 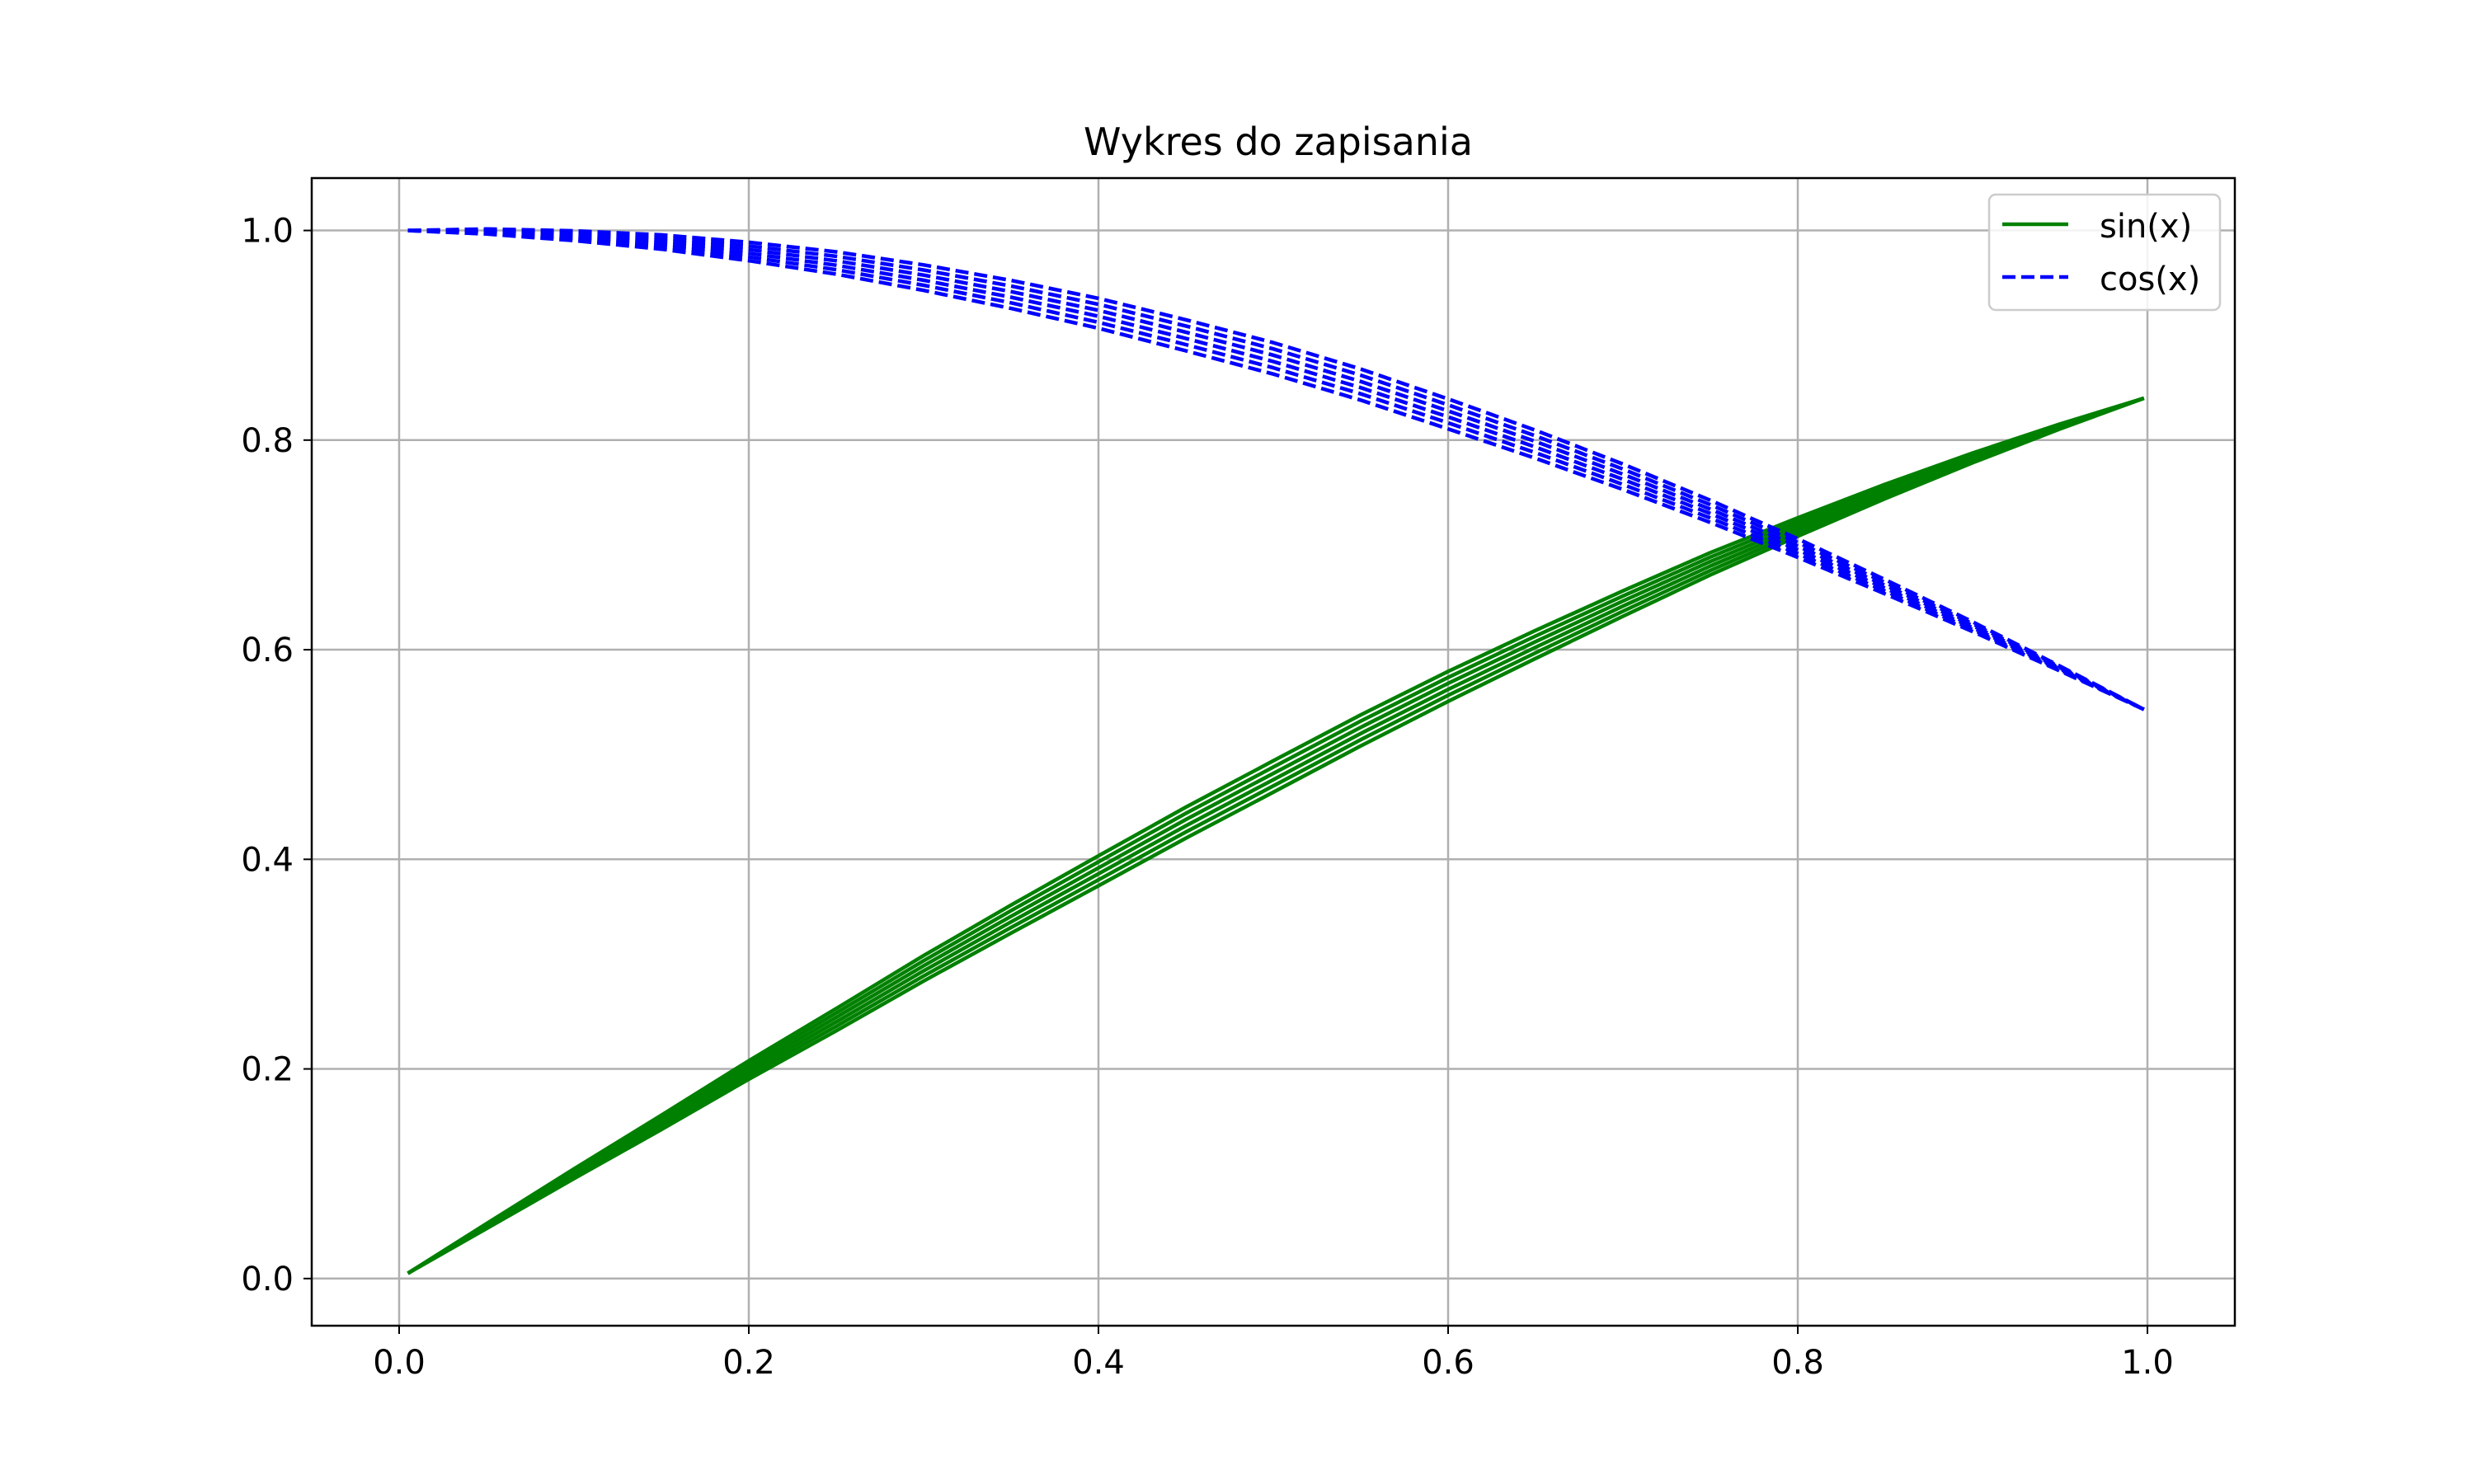 What do you see at coordinates (1273, 1354) in the screenshot?
I see `x-axis: 0.0 0.2 0.4 0.6 0.8 1.0` at bounding box center [1273, 1354].